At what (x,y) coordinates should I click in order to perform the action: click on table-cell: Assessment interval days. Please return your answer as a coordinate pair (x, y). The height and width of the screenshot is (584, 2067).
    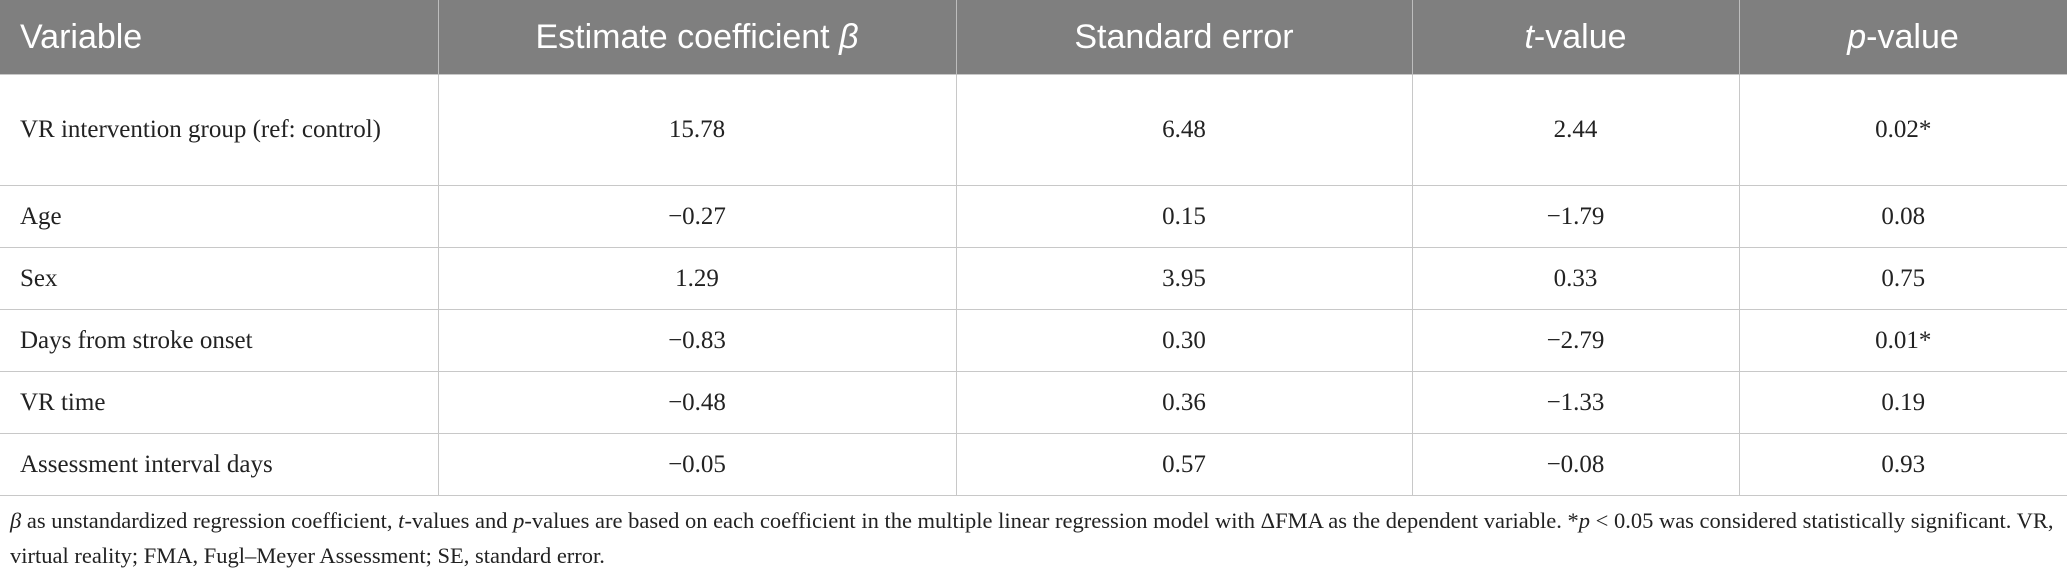
    Looking at the image, I should click on (219, 464).